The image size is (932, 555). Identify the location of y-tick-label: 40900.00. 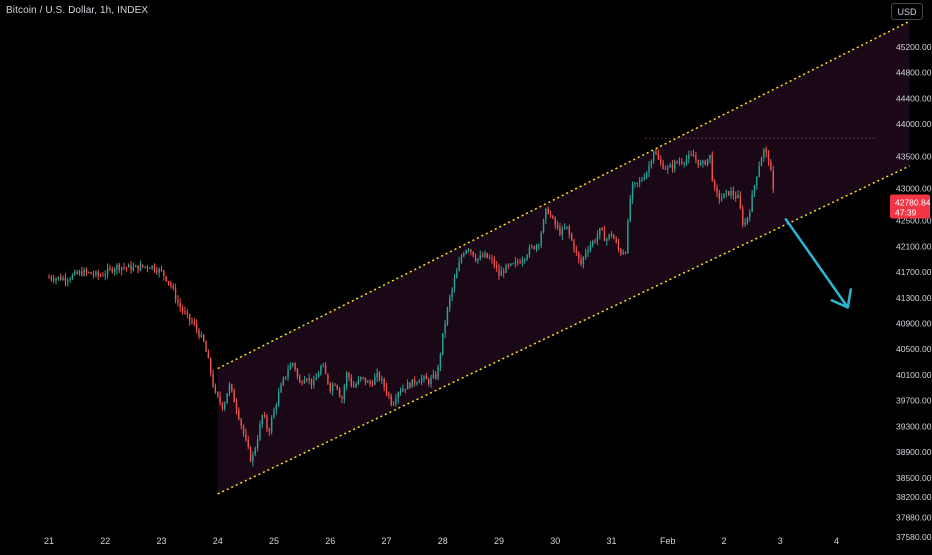
(914, 323).